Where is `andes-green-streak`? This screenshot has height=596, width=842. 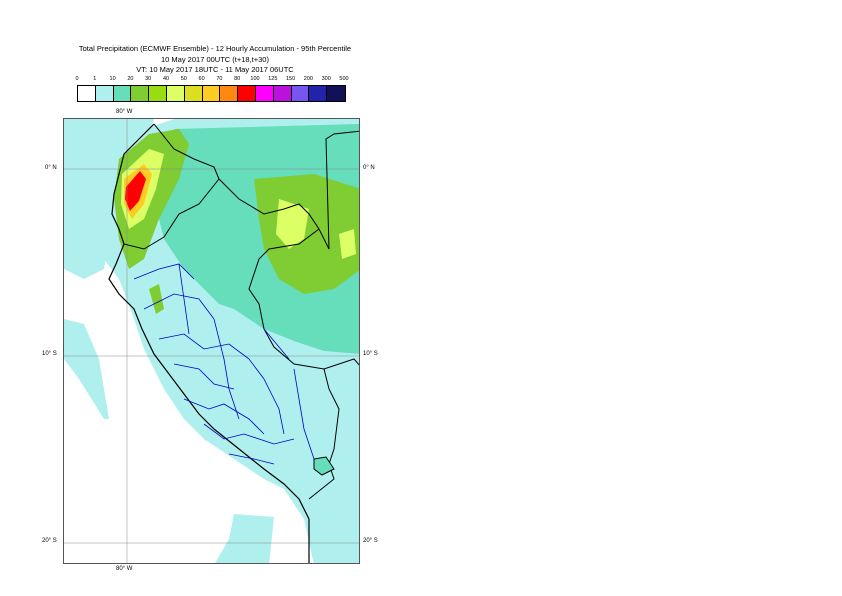 andes-green-streak is located at coordinates (156, 299).